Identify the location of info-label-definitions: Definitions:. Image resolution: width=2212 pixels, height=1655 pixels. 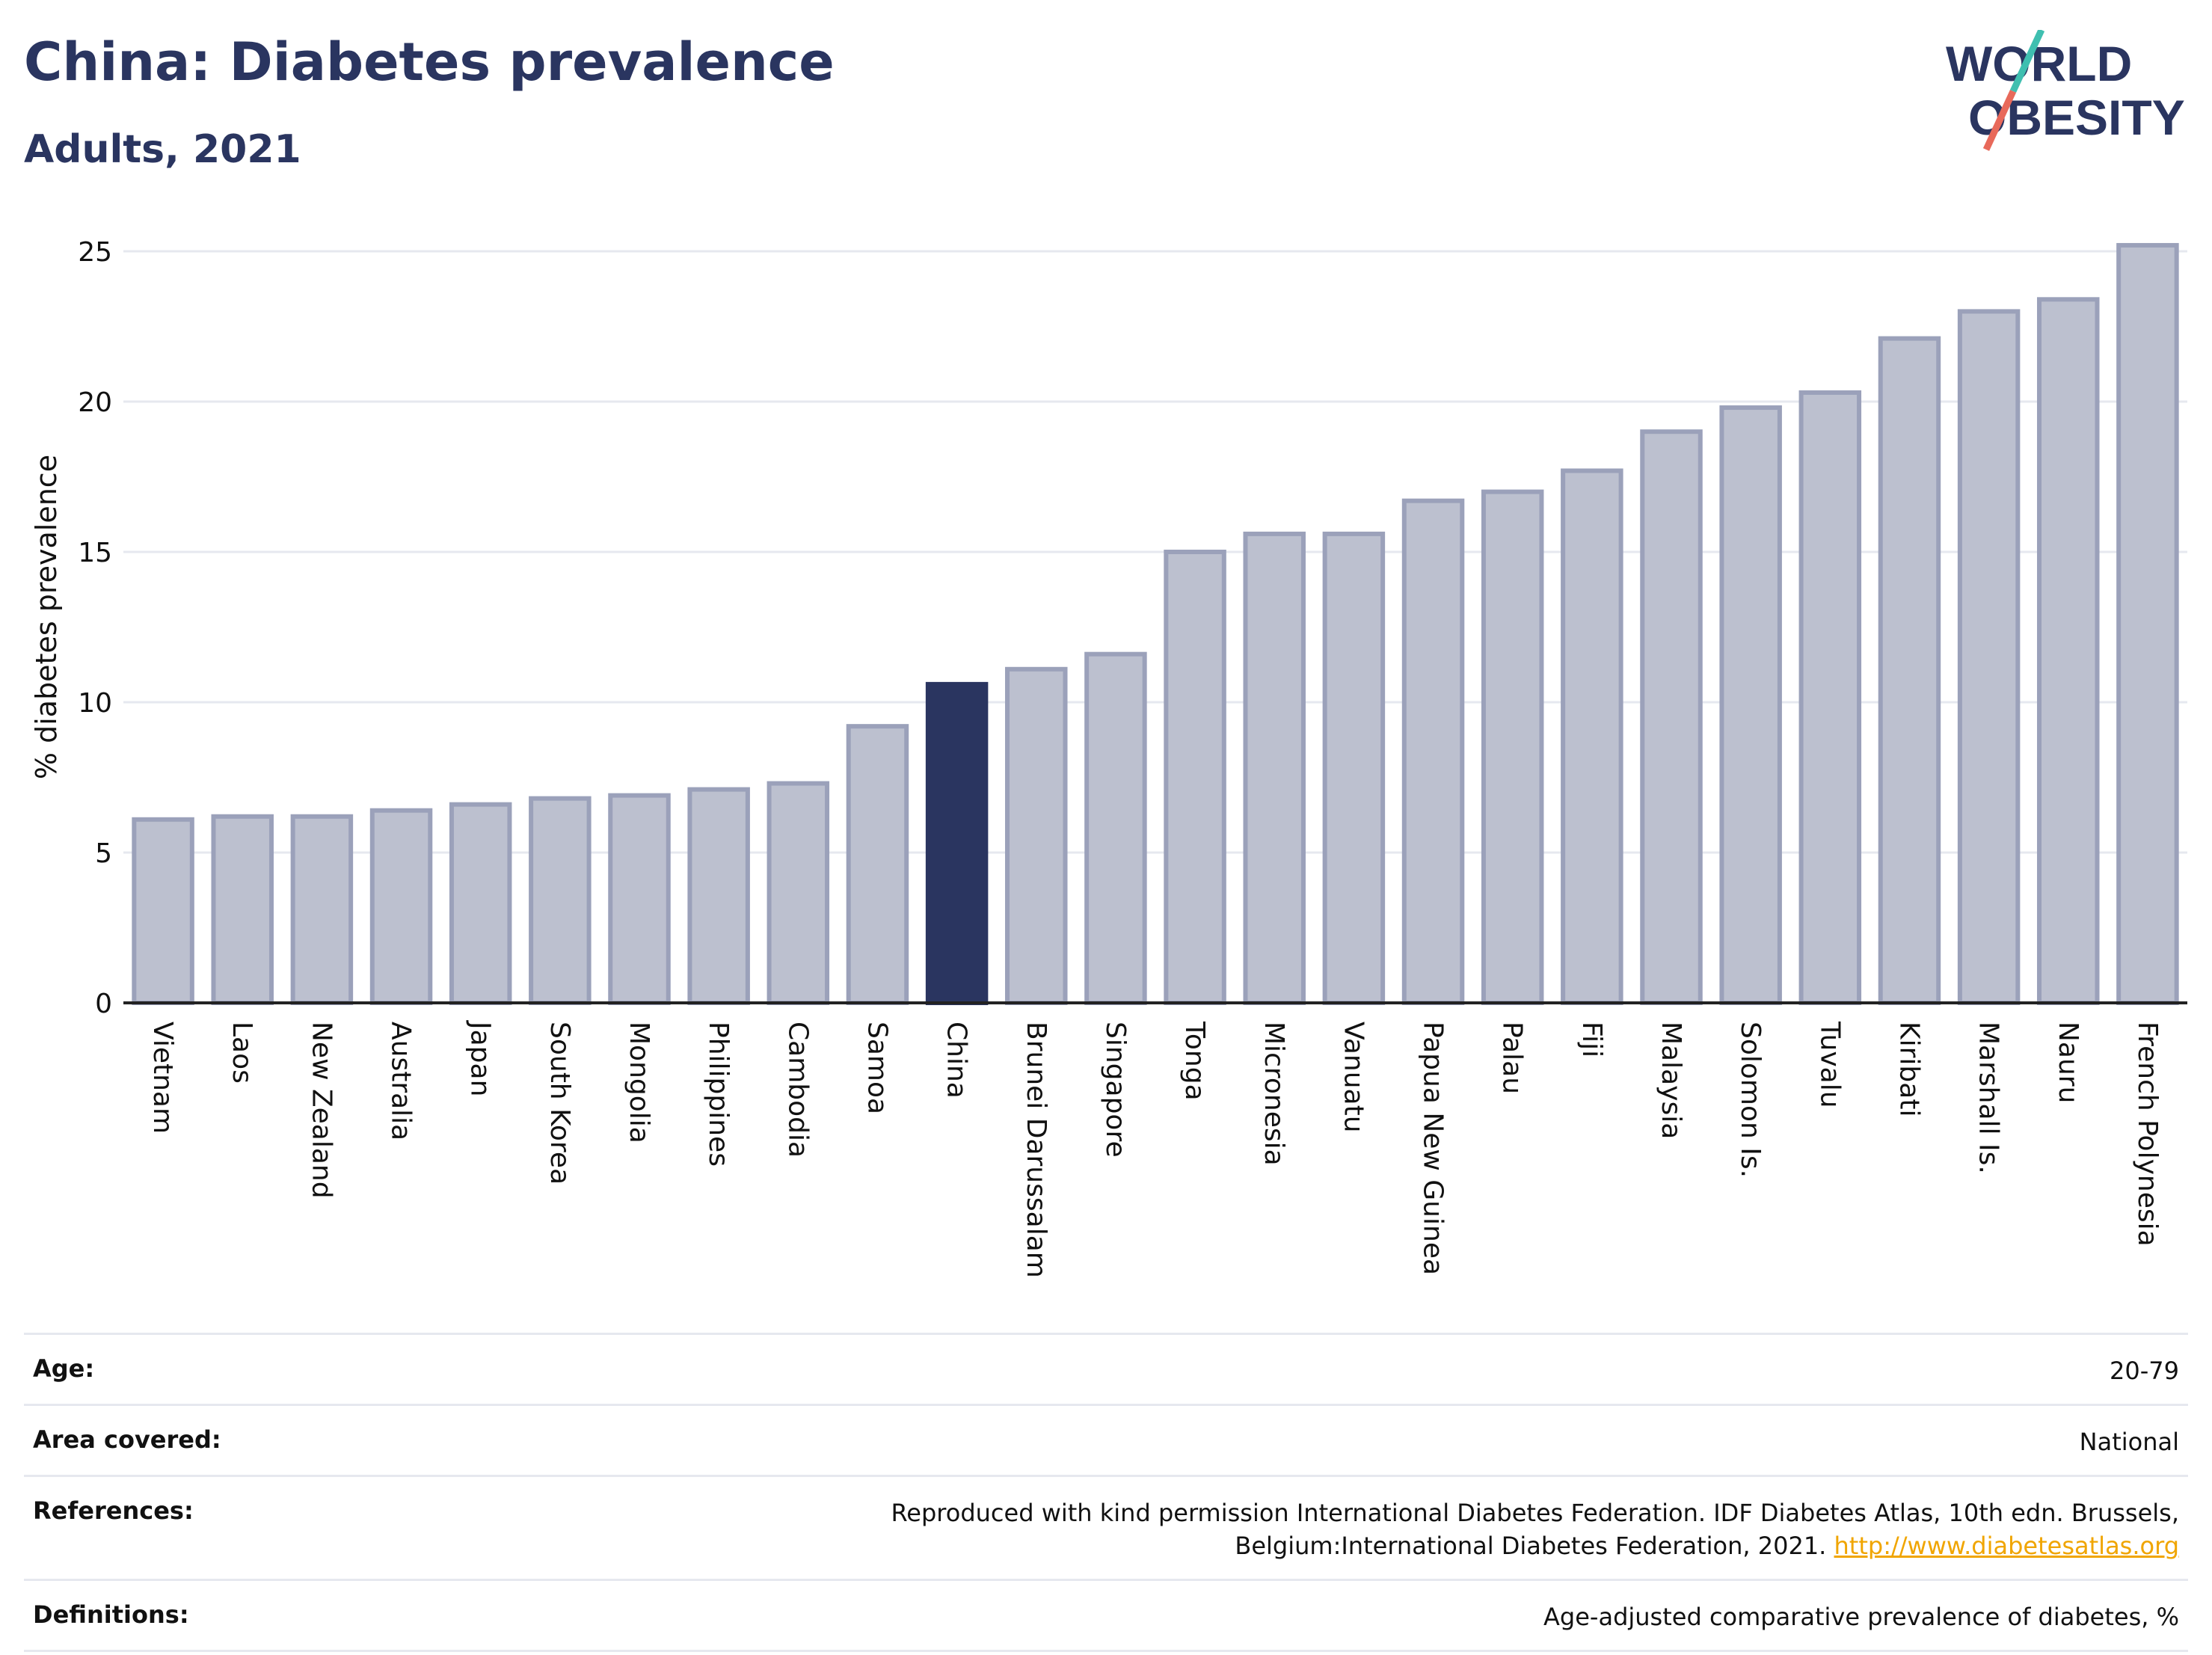
(111, 1614).